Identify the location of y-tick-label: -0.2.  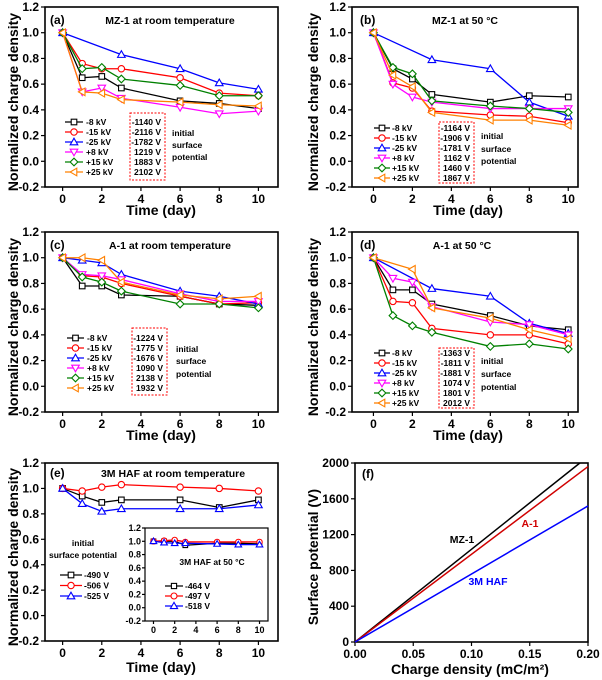
(133, 621).